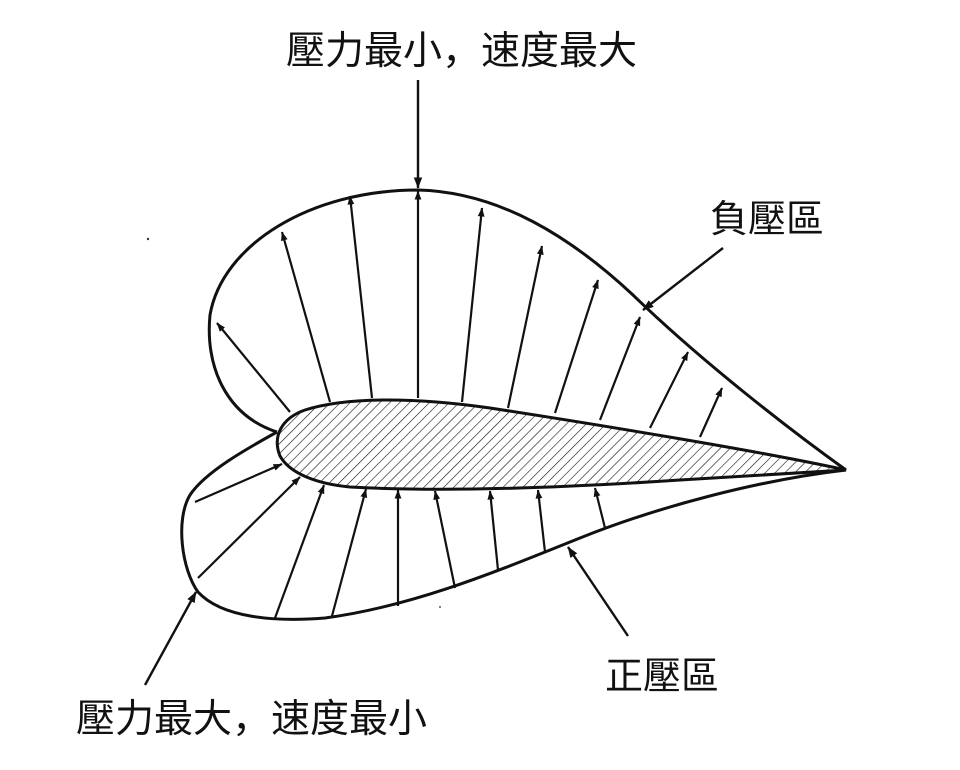 Image resolution: width=960 pixels, height=770 pixels. Describe the element at coordinates (252, 719) in the screenshot. I see `label-max-pressure-min-speed: 壓力最大，速度最小` at that location.